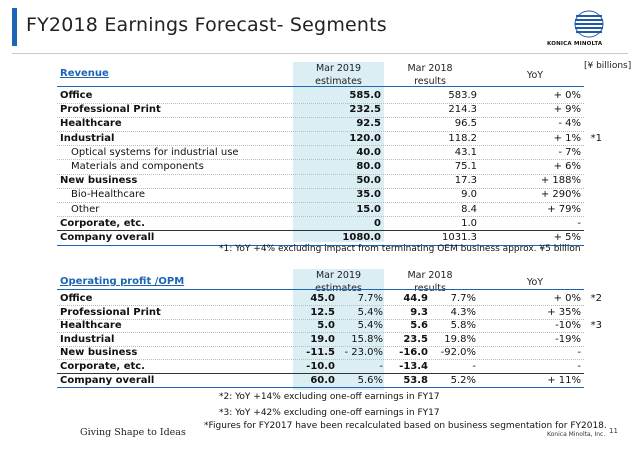 This screenshot has width=640, height=453. I want to click on estimate-value: 585.0, so click(365, 95).